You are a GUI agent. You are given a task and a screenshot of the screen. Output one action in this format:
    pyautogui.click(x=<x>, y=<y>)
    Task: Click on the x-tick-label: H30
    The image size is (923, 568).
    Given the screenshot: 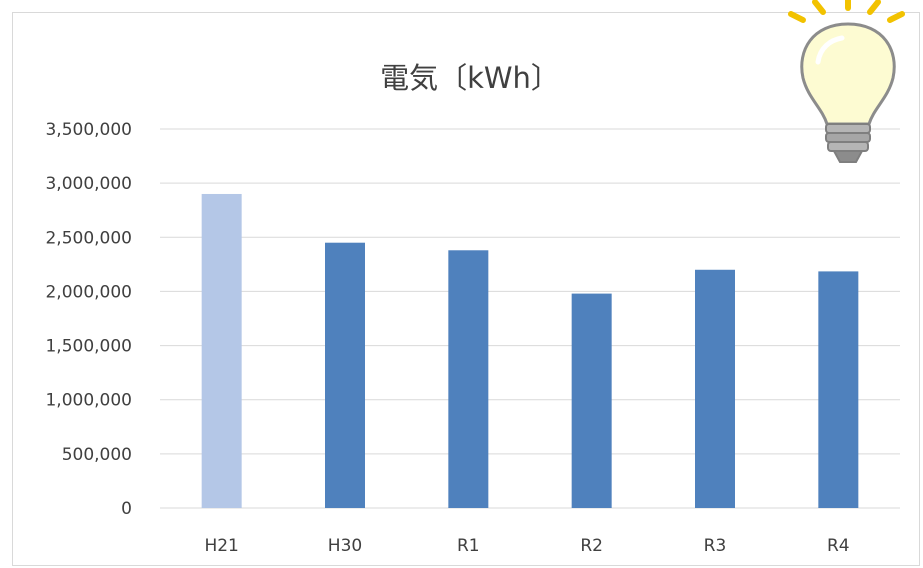 What is the action you would take?
    pyautogui.click(x=345, y=546)
    